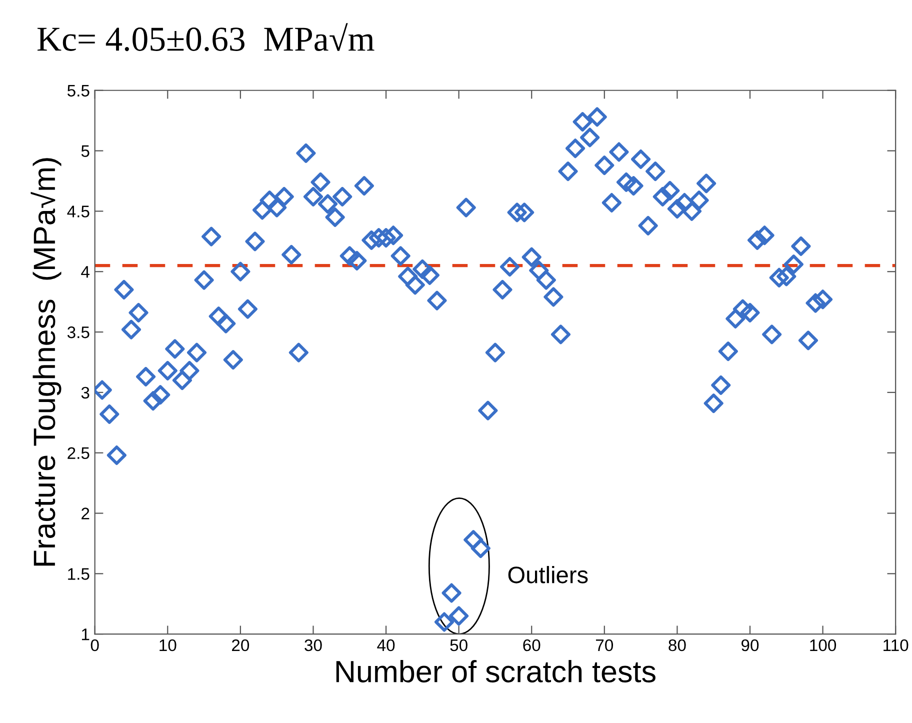  Describe the element at coordinates (548, 575) in the screenshot. I see `annotation: Outliers` at that location.